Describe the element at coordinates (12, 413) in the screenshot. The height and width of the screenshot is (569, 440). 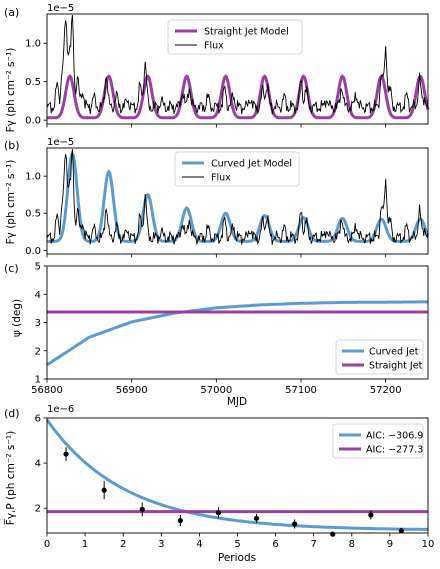
I see `panel-d-label: (d)` at that location.